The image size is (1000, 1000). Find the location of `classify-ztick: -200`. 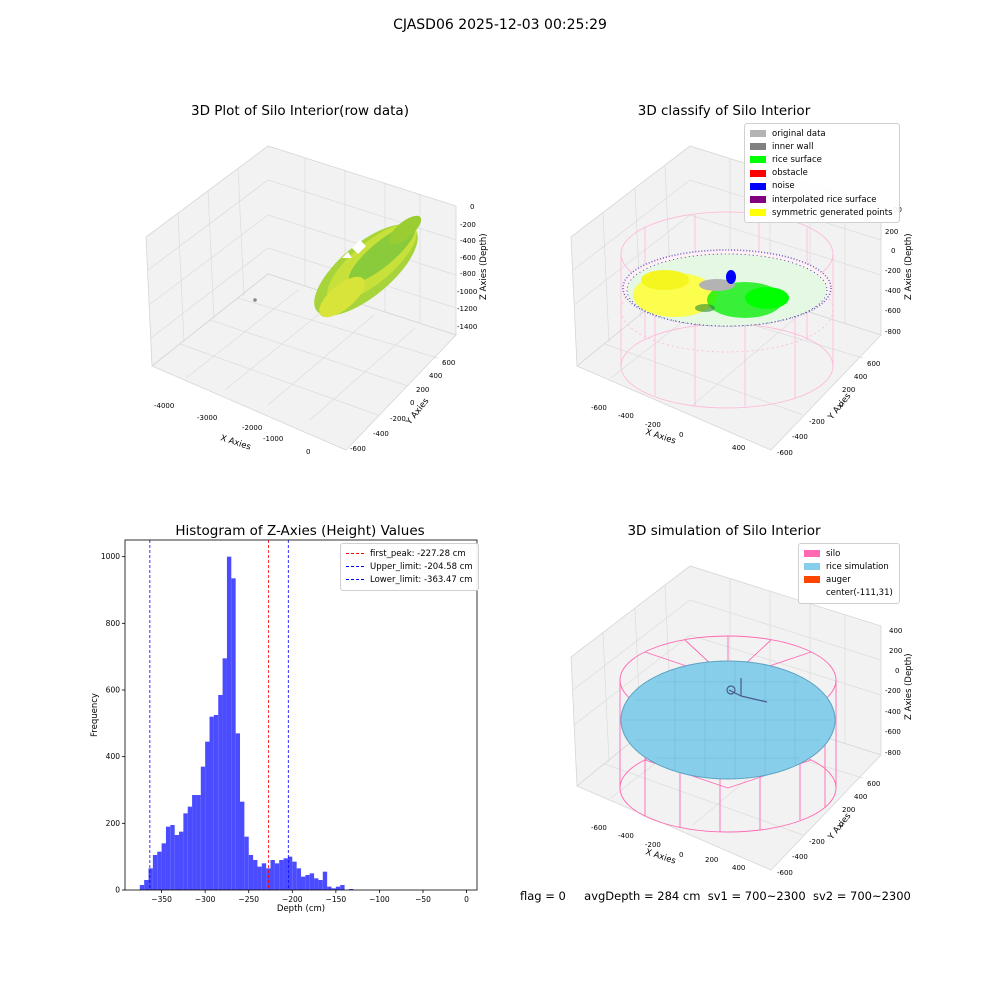

classify-ztick: -200 is located at coordinates (893, 271).